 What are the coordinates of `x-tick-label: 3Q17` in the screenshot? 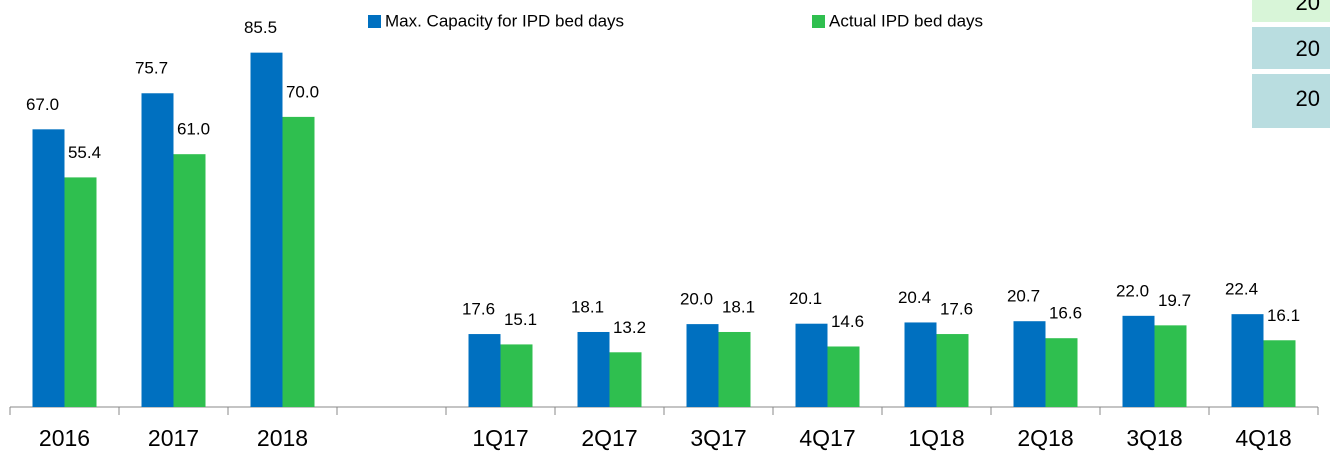 It's located at (718, 438).